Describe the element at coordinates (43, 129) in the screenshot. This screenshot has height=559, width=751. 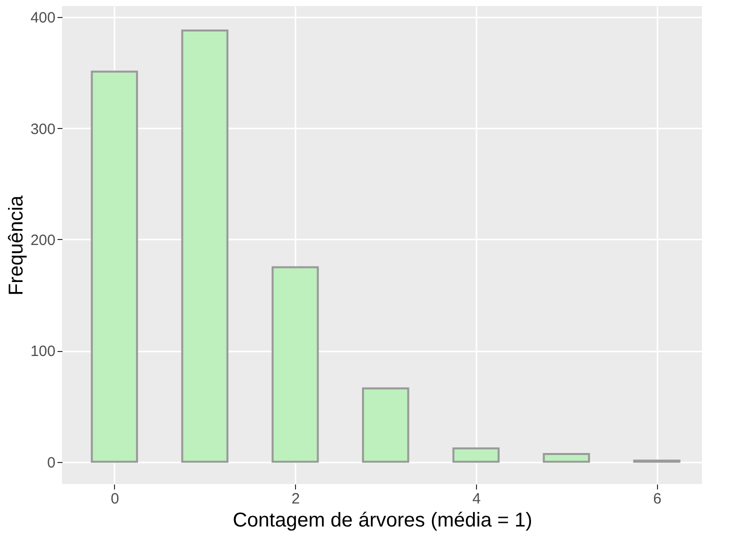
I see `y-tick-label: 300` at that location.